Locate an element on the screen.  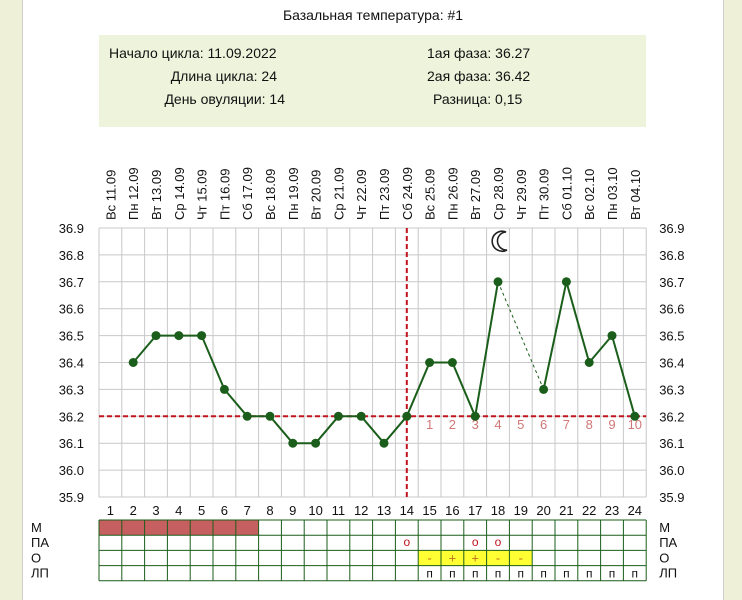
day-number-label: 7 is located at coordinates (247, 510).